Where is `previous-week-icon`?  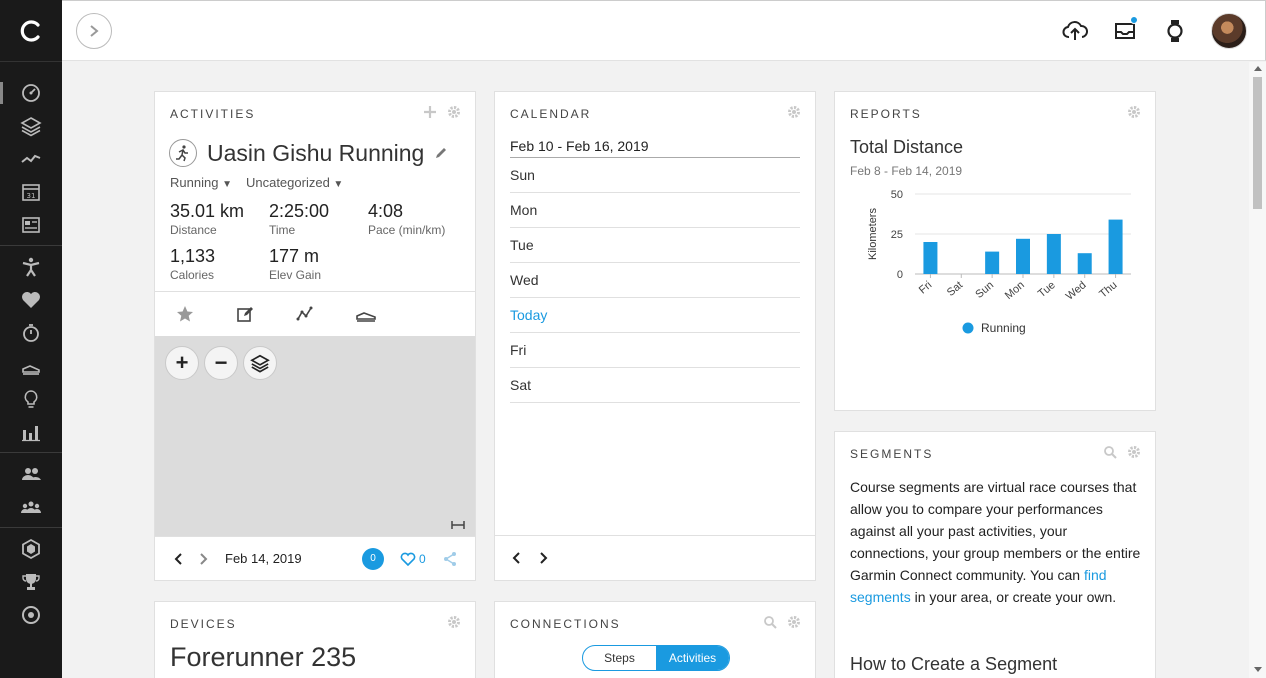
previous-week-icon is located at coordinates (516, 558).